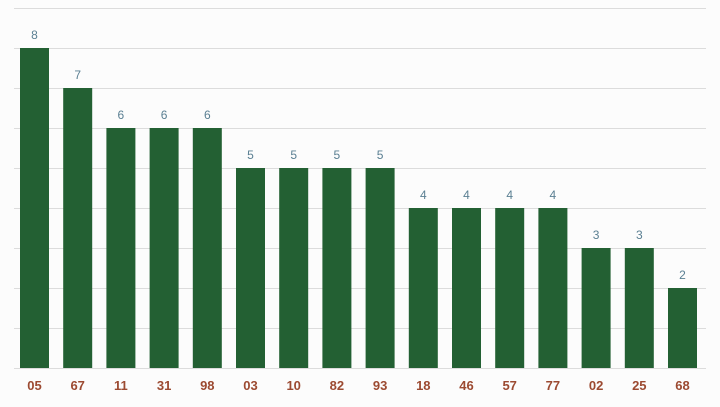  I want to click on category-labels: 05 67 11 31 98 03 10 82 93 18 46 57 77 02 25 68, so click(358, 385).